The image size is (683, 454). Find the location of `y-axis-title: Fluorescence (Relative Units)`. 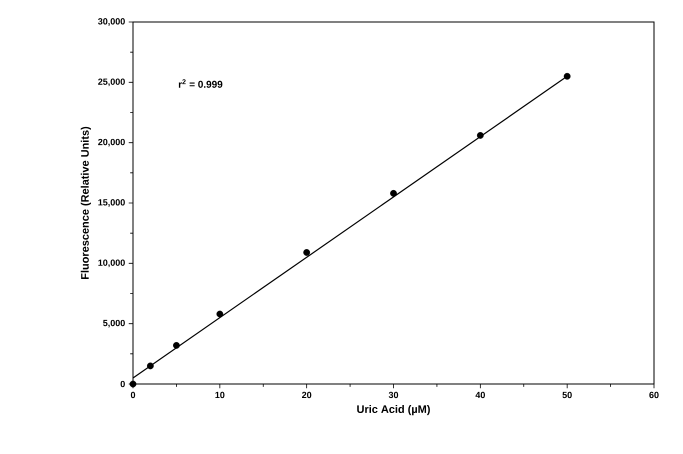

y-axis-title: Fluorescence (Relative Units) is located at coordinates (85, 202).